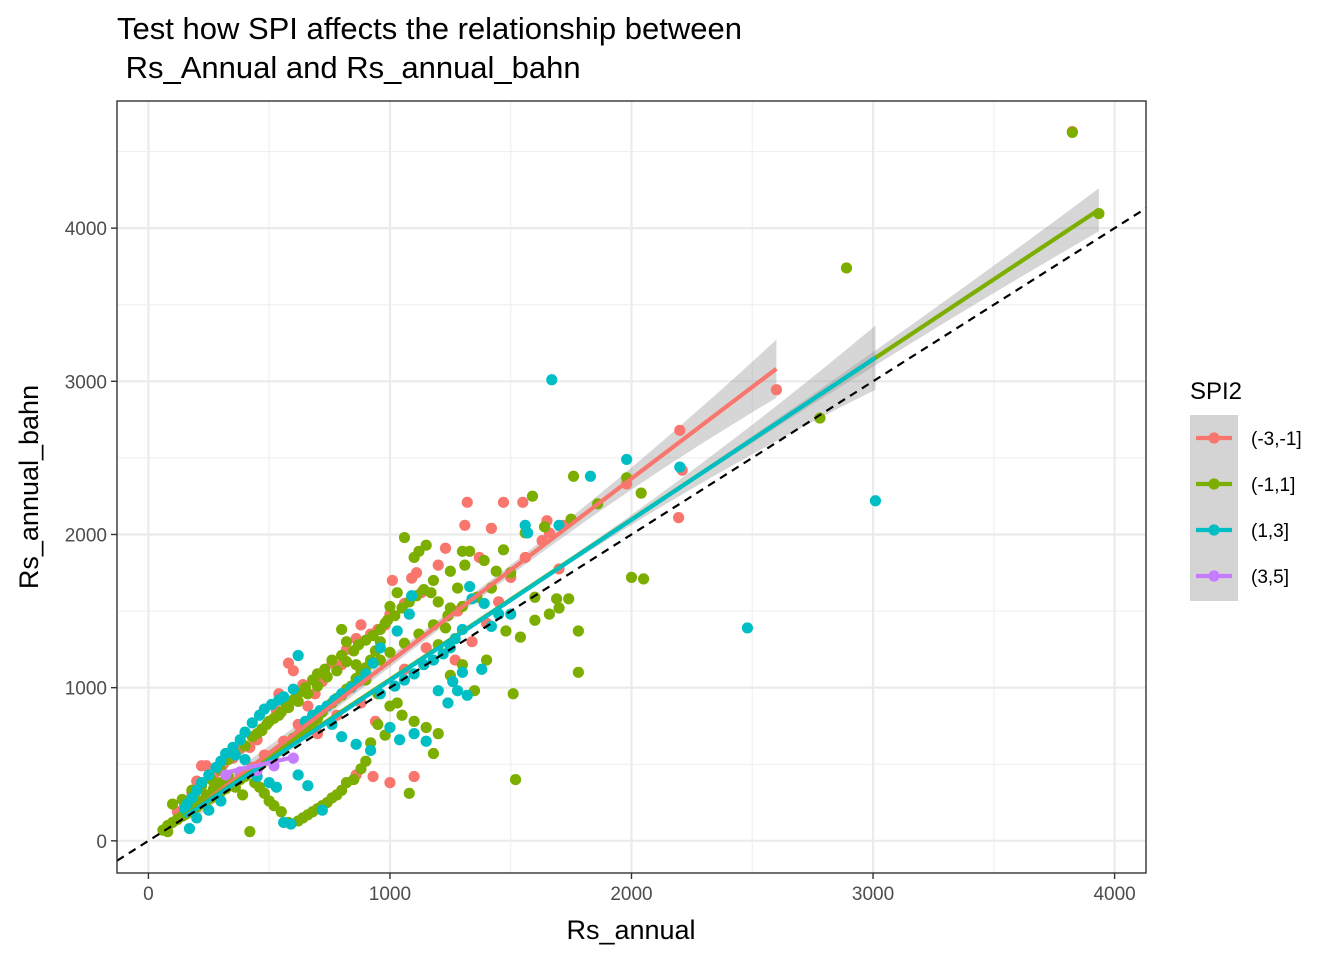  Describe the element at coordinates (86, 382) in the screenshot. I see `y-tick-label-3: 3000` at that location.